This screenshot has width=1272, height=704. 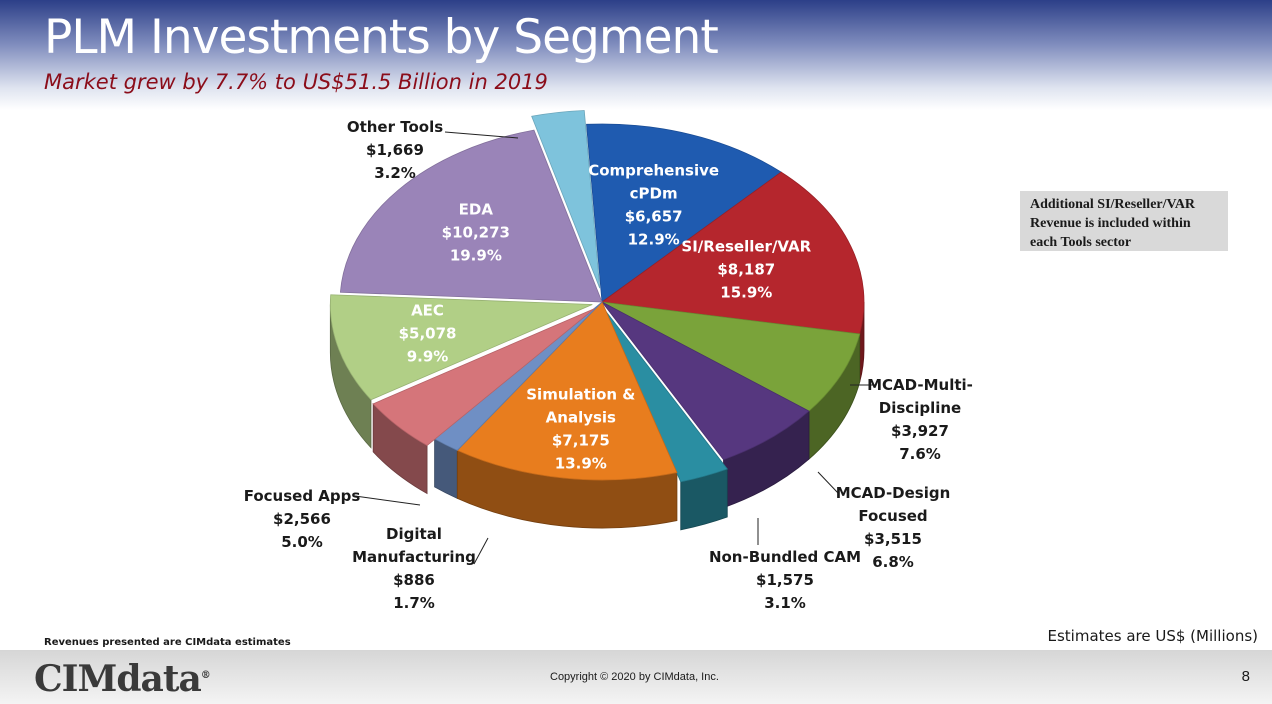 I want to click on estimates-note: Estimates are US$ (Millions), so click(x=1153, y=636).